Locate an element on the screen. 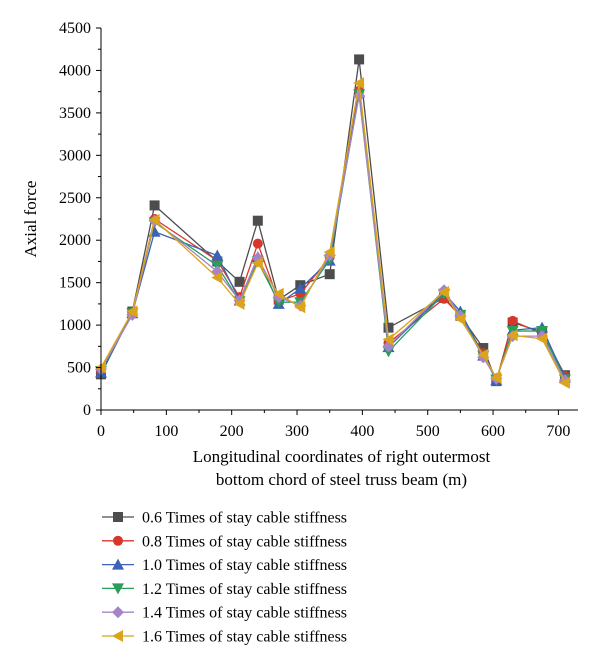  legend-entry: 0.8 Times of stay cable stiffness is located at coordinates (224, 541).